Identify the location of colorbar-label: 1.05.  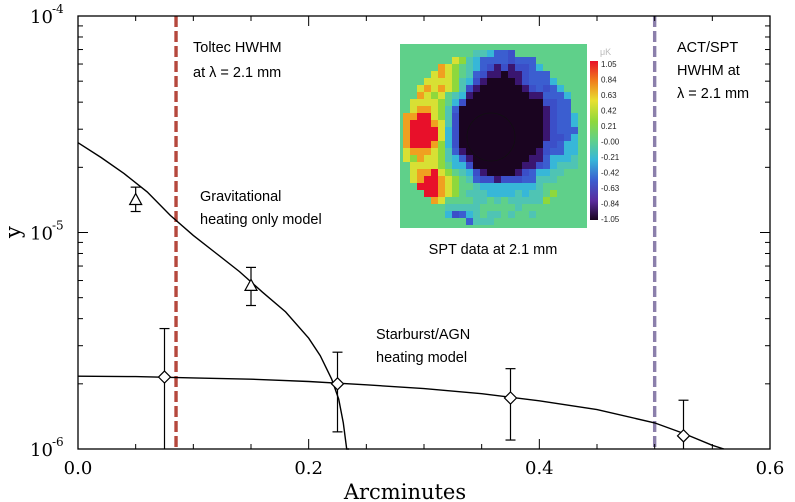
(609, 64).